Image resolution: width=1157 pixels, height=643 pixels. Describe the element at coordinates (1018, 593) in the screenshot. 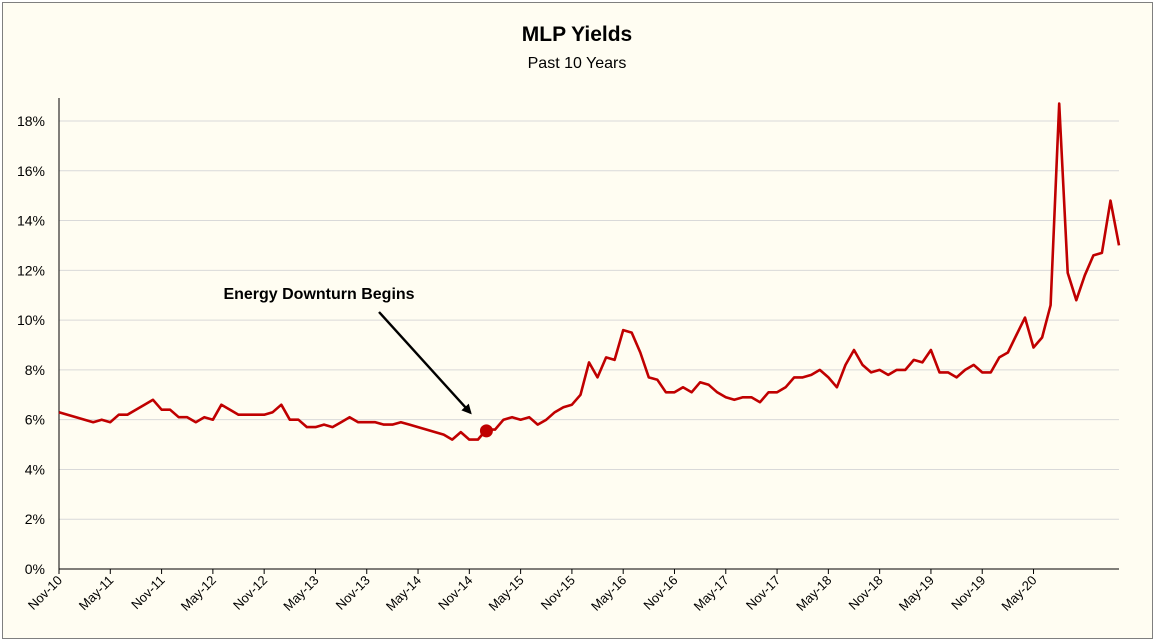

I see `x-tick-label: May-20` at that location.